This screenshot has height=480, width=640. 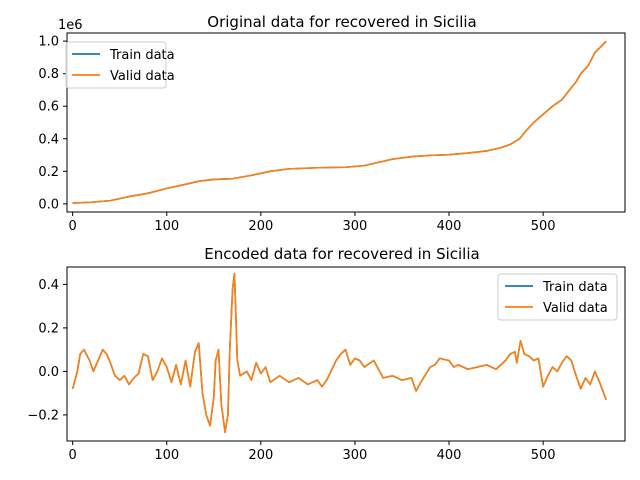 I want to click on bottom-chart-y-tick-label: 0.4, so click(x=48, y=285).